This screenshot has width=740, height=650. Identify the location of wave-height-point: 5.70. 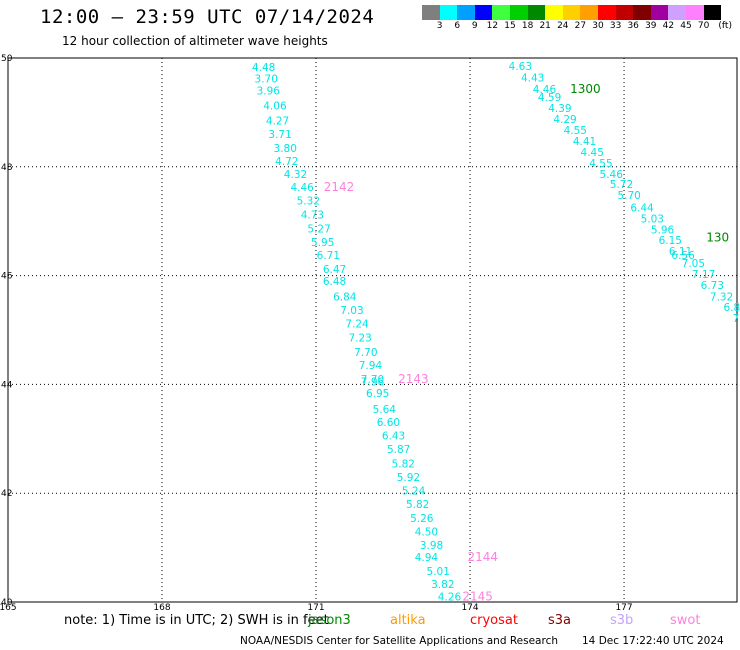
(628, 196).